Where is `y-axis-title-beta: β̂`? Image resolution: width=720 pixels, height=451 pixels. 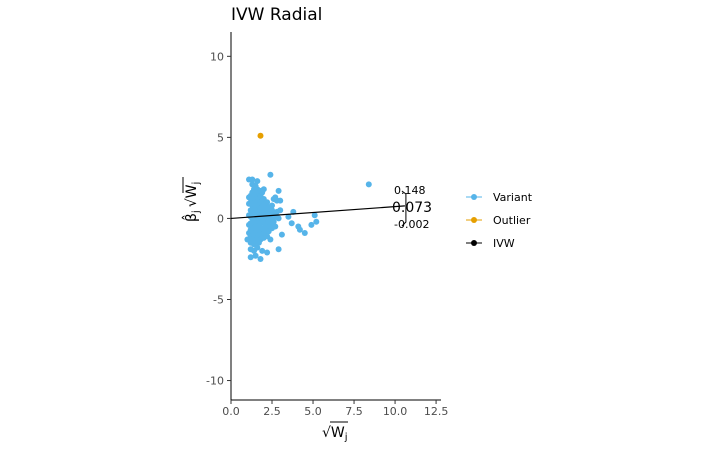
y-axis-title-beta: β̂ is located at coordinates (190, 217).